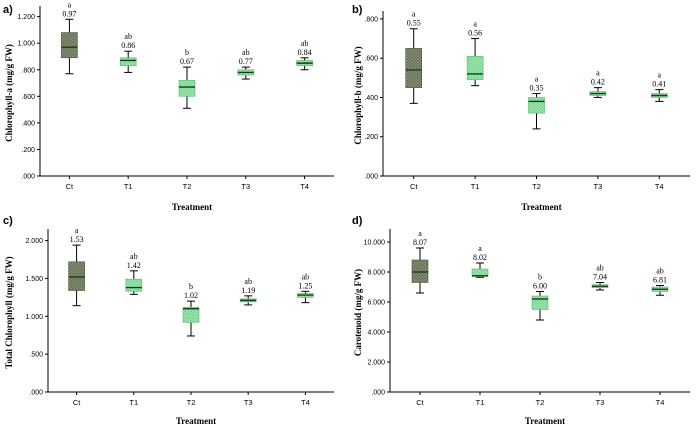  I want to click on box-T2: T2 6.00b, so click(540, 340).